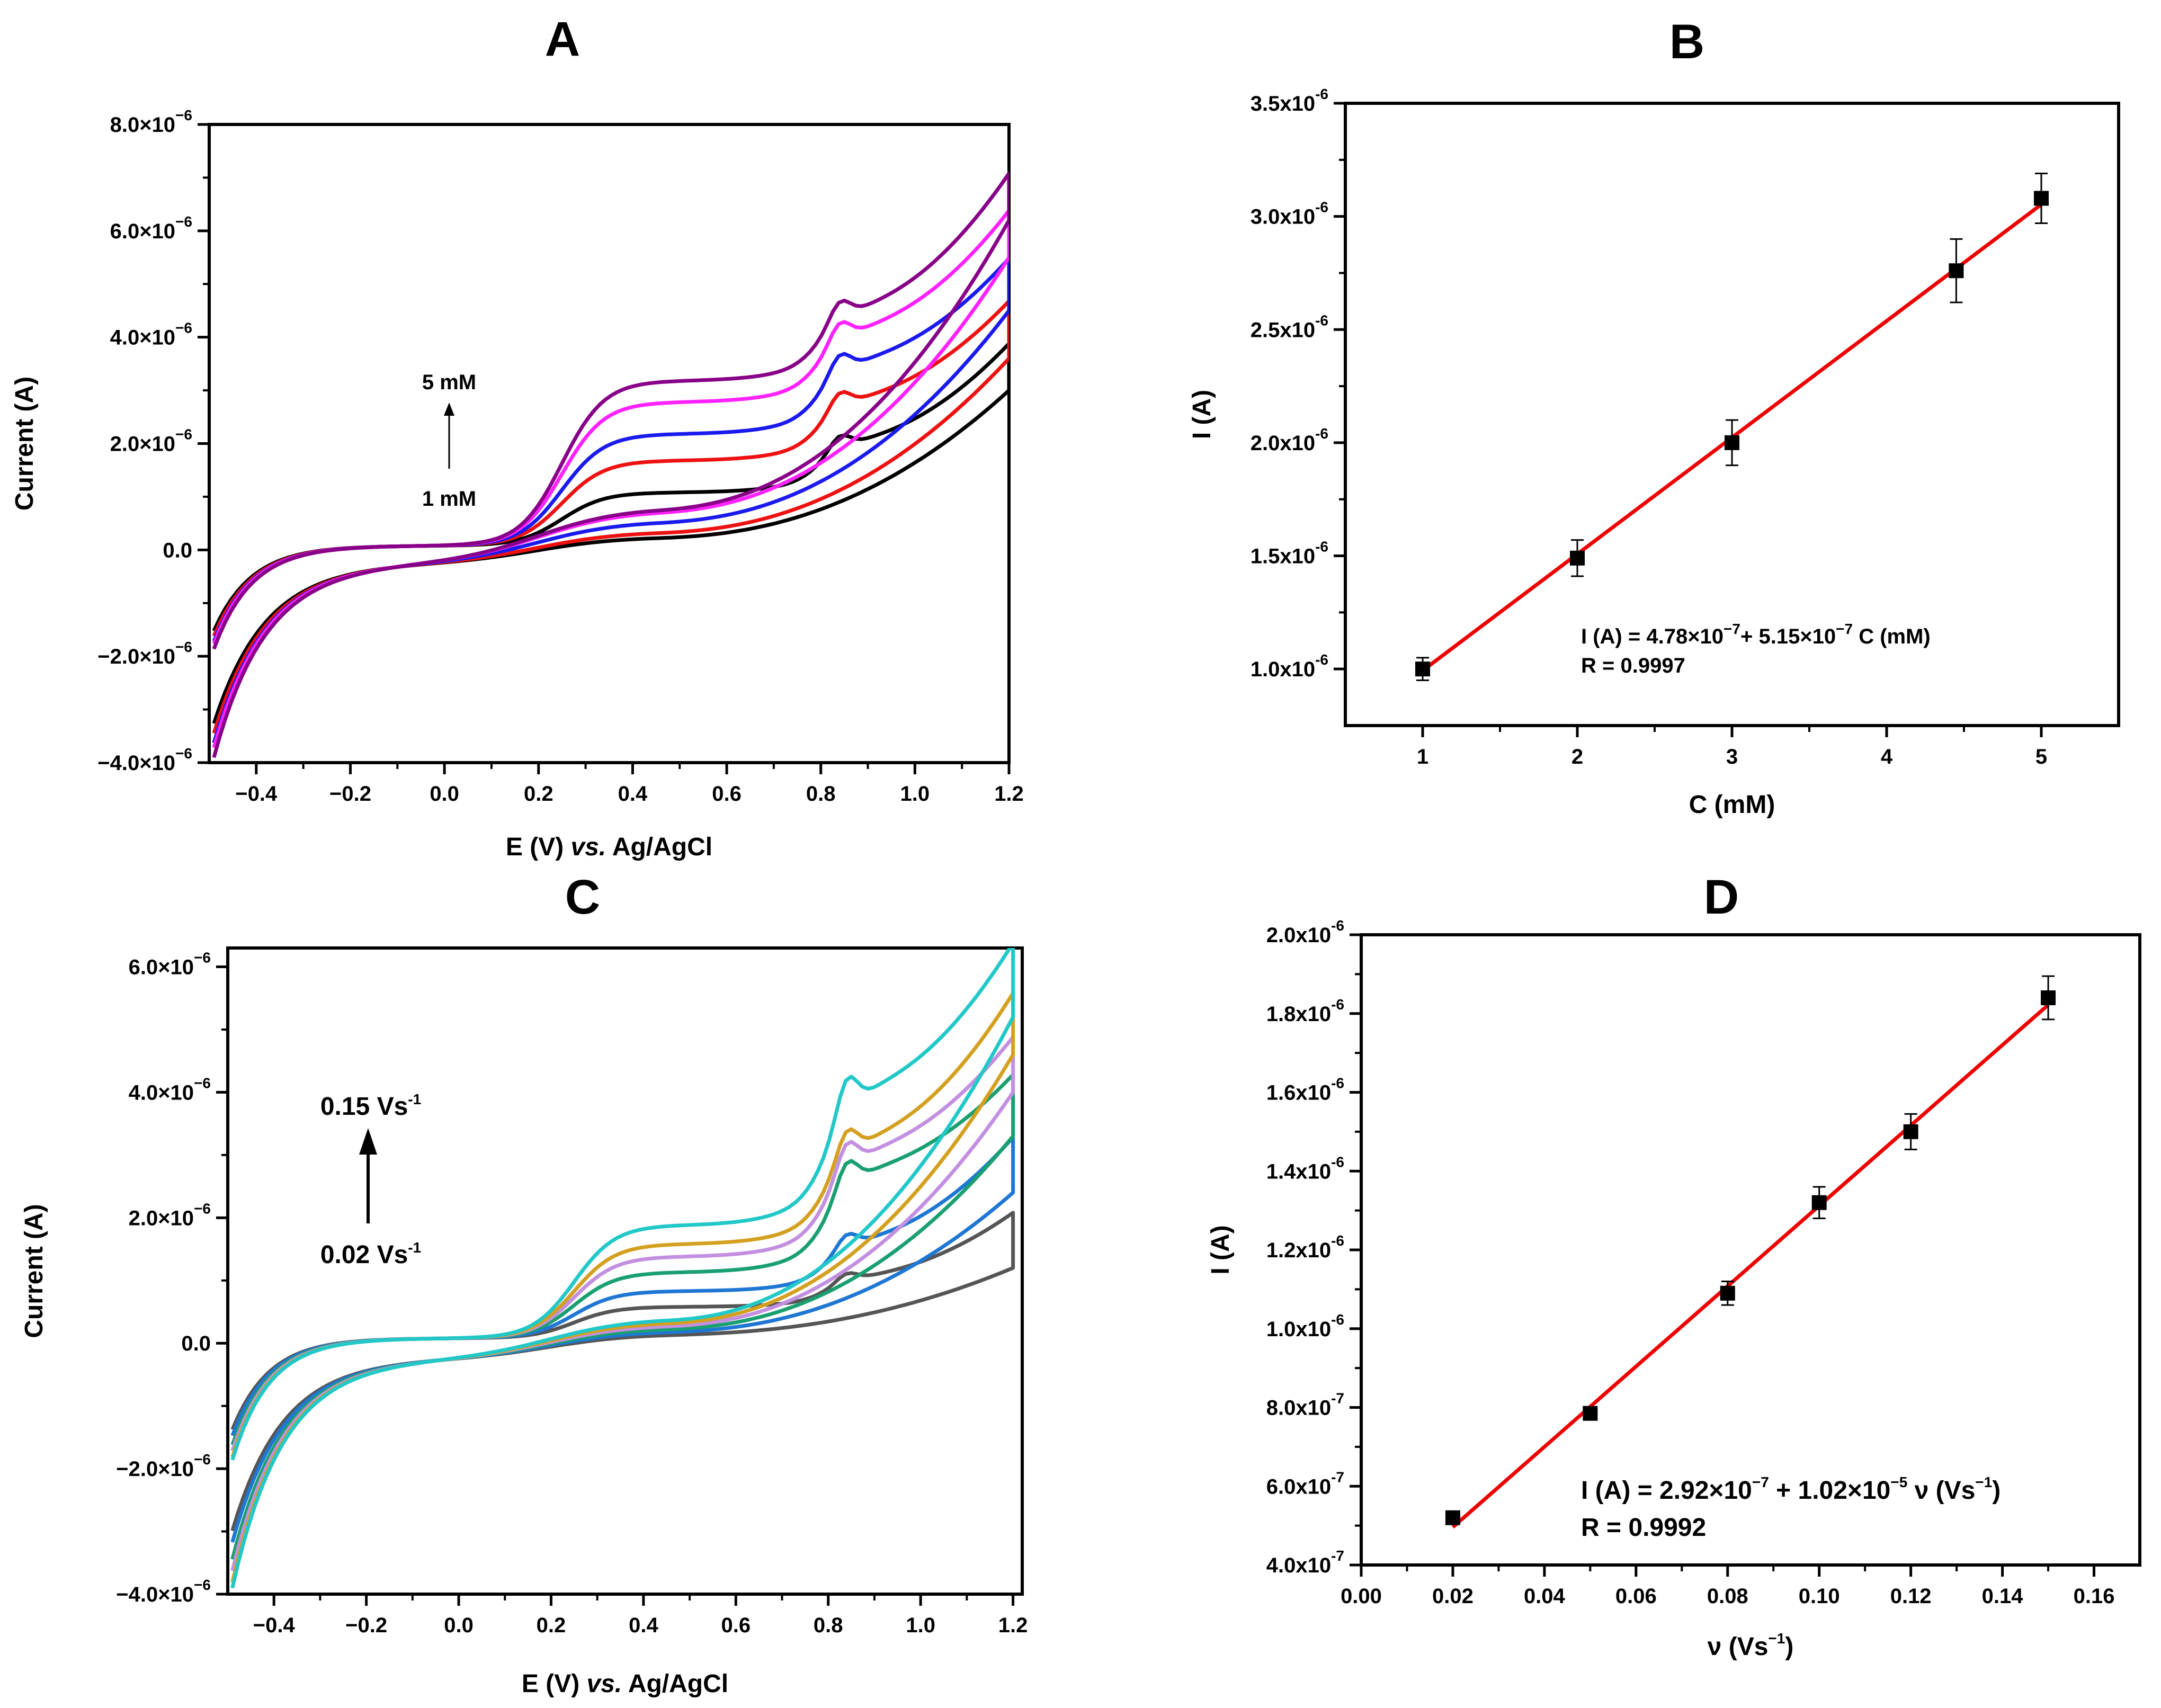 The width and height of the screenshot is (2161, 1708). I want to click on y-tick-label: 3.5x10⁻⁶, so click(1289, 100).